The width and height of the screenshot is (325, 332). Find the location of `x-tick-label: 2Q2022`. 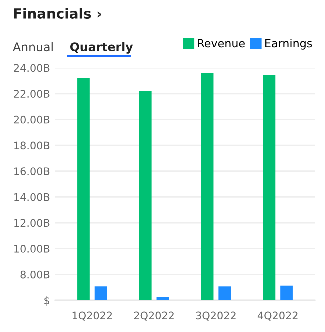

x-tick-label: 2Q2022 is located at coordinates (154, 316).